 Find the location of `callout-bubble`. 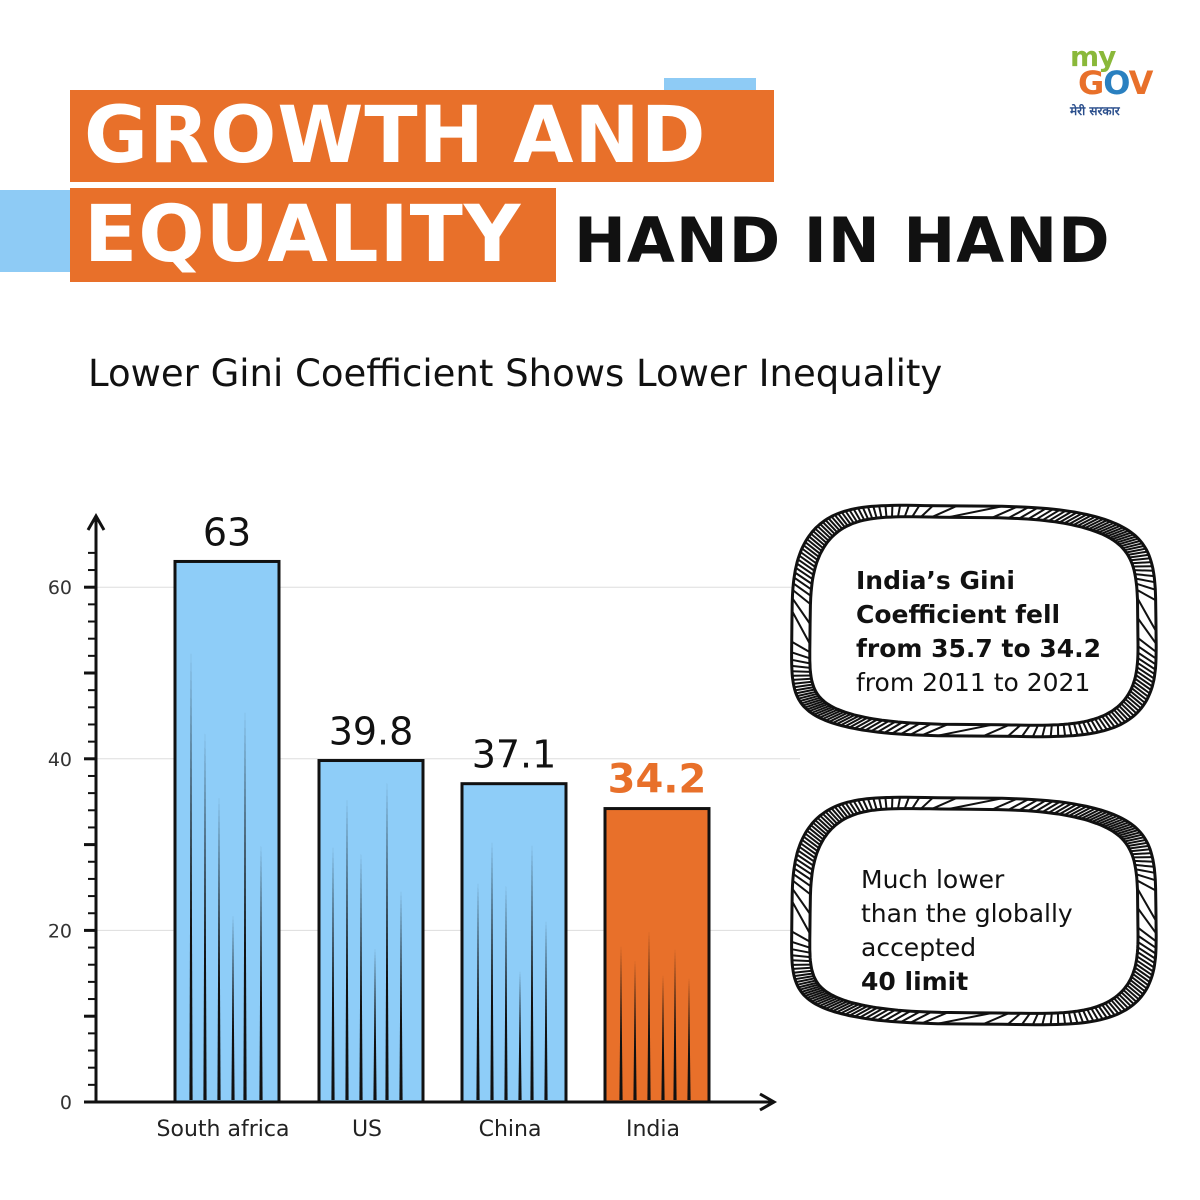

callout-bubble is located at coordinates (974, 911).